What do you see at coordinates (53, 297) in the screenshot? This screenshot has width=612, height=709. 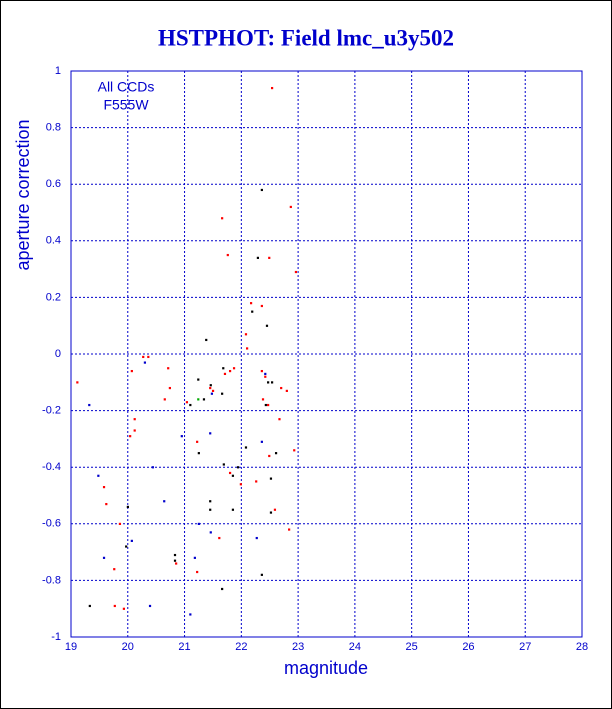 I see `y-tick-label: 0.2` at bounding box center [53, 297].